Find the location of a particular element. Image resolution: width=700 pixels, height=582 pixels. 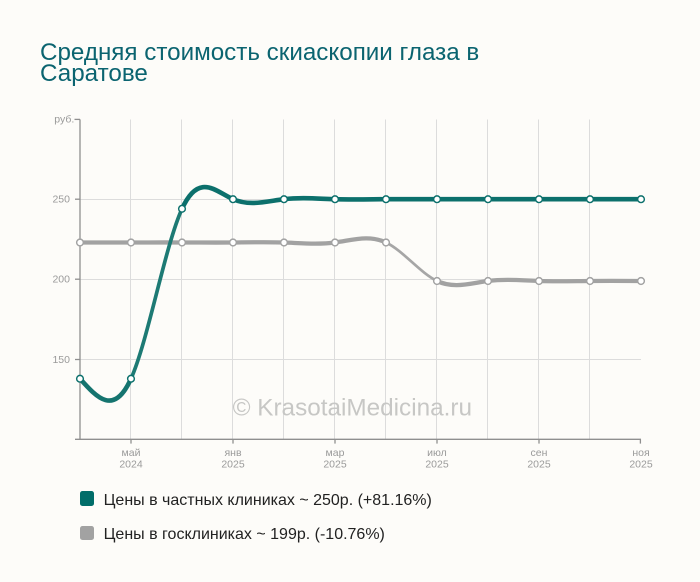

svg-text: май is located at coordinates (131, 453).